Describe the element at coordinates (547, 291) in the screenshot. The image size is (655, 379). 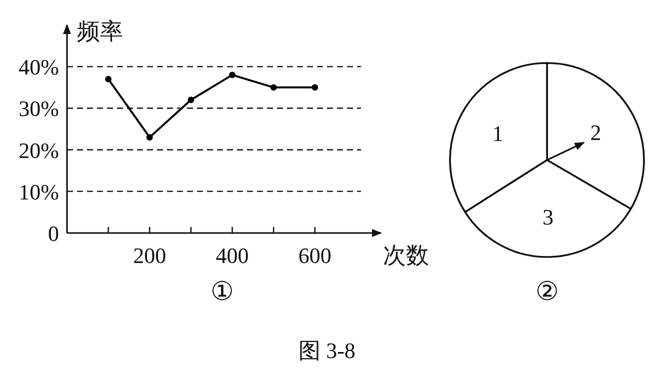
I see `text: ②` at that location.